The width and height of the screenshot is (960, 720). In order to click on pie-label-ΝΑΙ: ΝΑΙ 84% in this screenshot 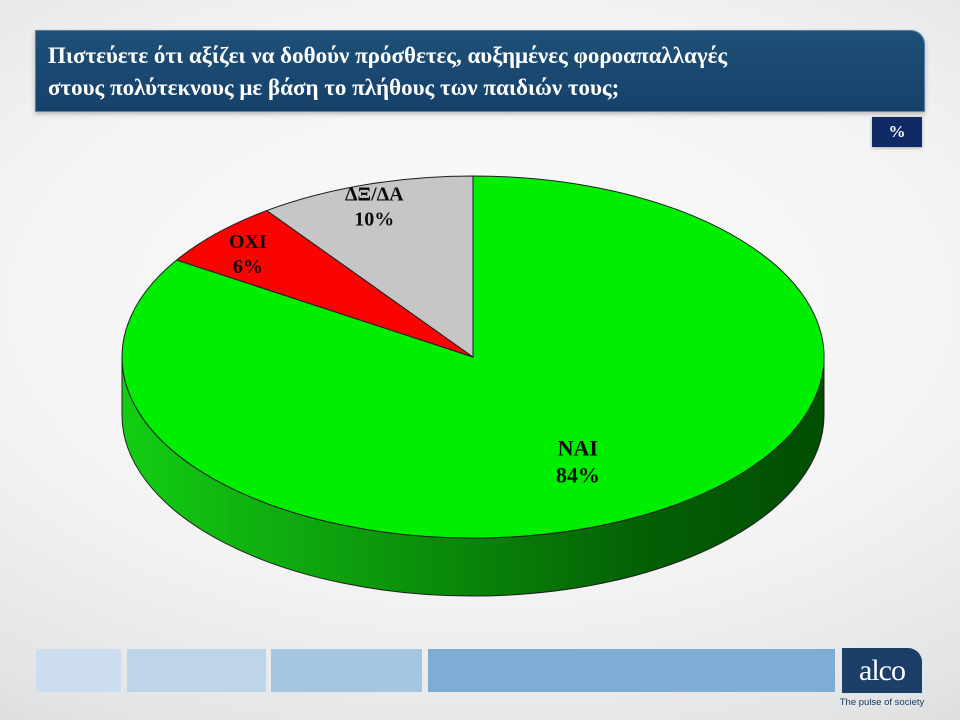, I will do `click(578, 461)`.